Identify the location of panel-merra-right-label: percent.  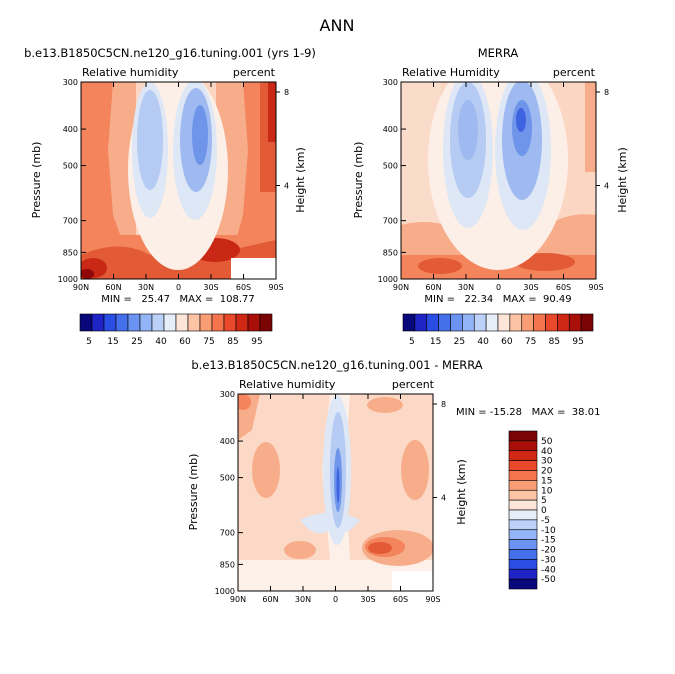
(574, 72).